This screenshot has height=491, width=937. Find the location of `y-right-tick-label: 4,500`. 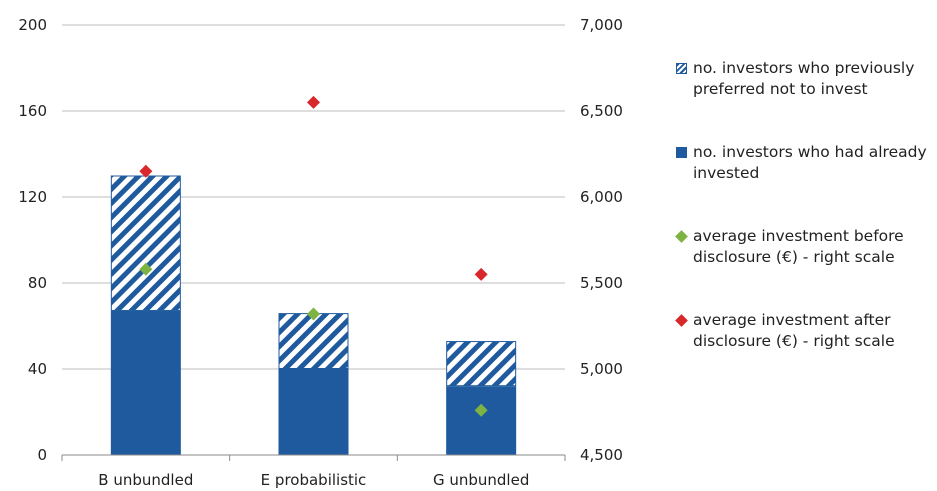

y-right-tick-label: 4,500 is located at coordinates (601, 455).